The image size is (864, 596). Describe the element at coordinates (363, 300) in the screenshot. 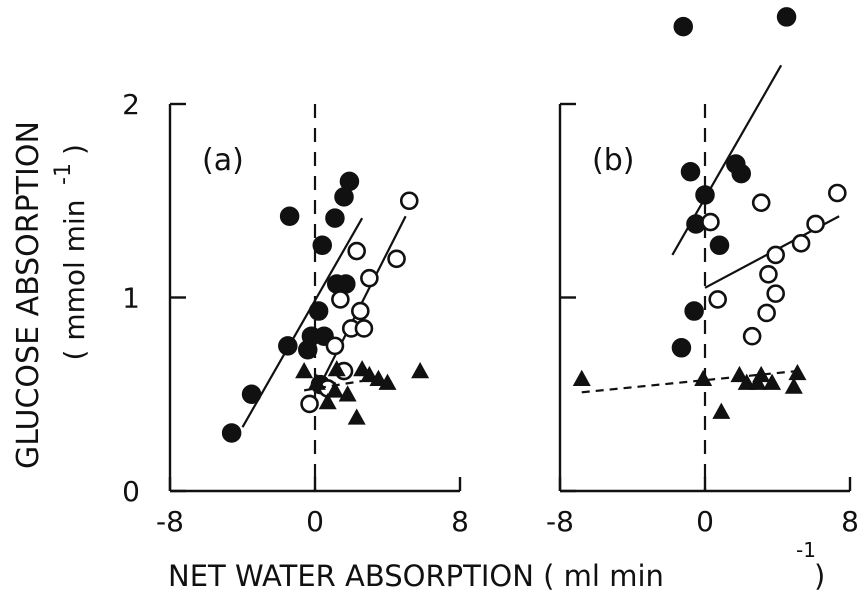

I see `fit-line-open-circle` at that location.